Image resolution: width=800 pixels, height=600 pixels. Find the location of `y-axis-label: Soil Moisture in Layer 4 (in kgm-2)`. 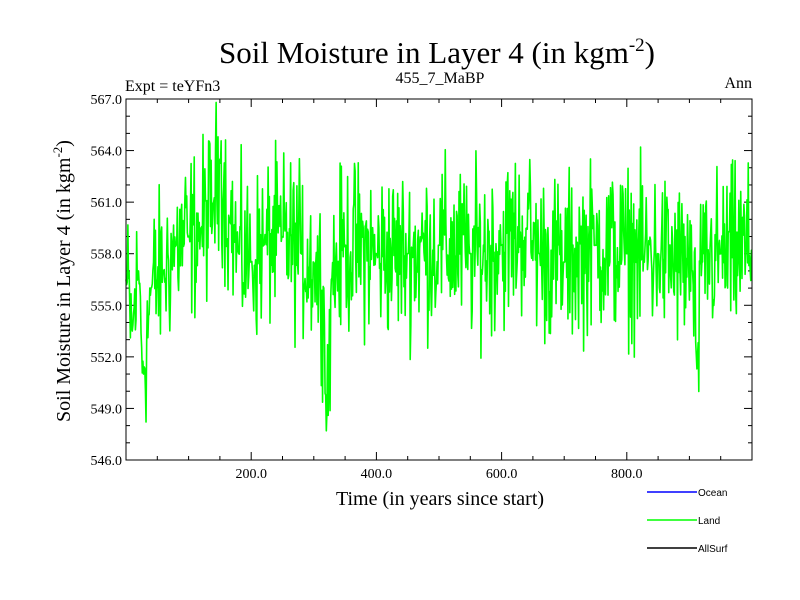

y-axis-label: Soil Moisture in Layer 4 (in kgm-2) is located at coordinates (62, 281).